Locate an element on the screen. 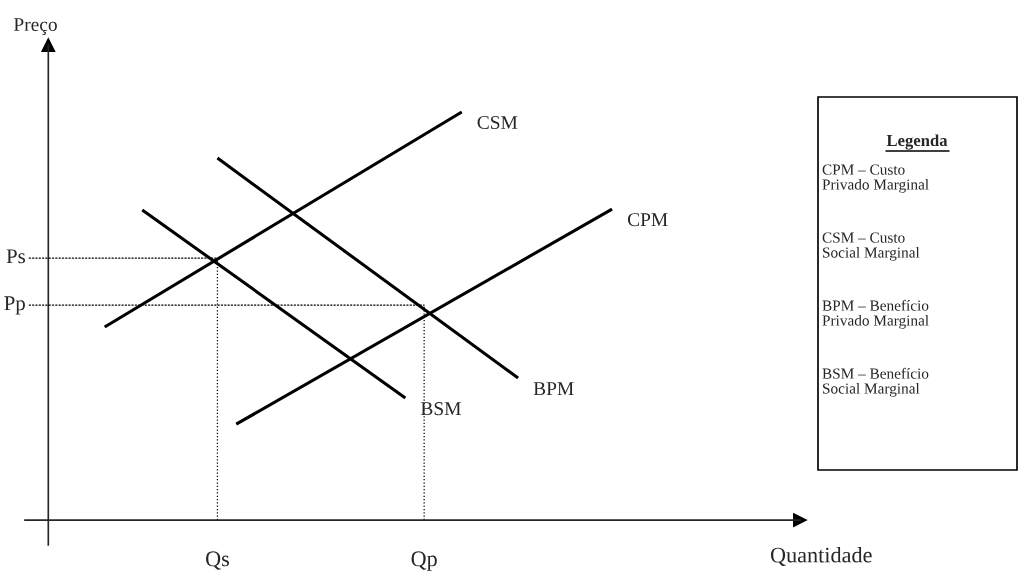  text: Legenda is located at coordinates (917, 142).